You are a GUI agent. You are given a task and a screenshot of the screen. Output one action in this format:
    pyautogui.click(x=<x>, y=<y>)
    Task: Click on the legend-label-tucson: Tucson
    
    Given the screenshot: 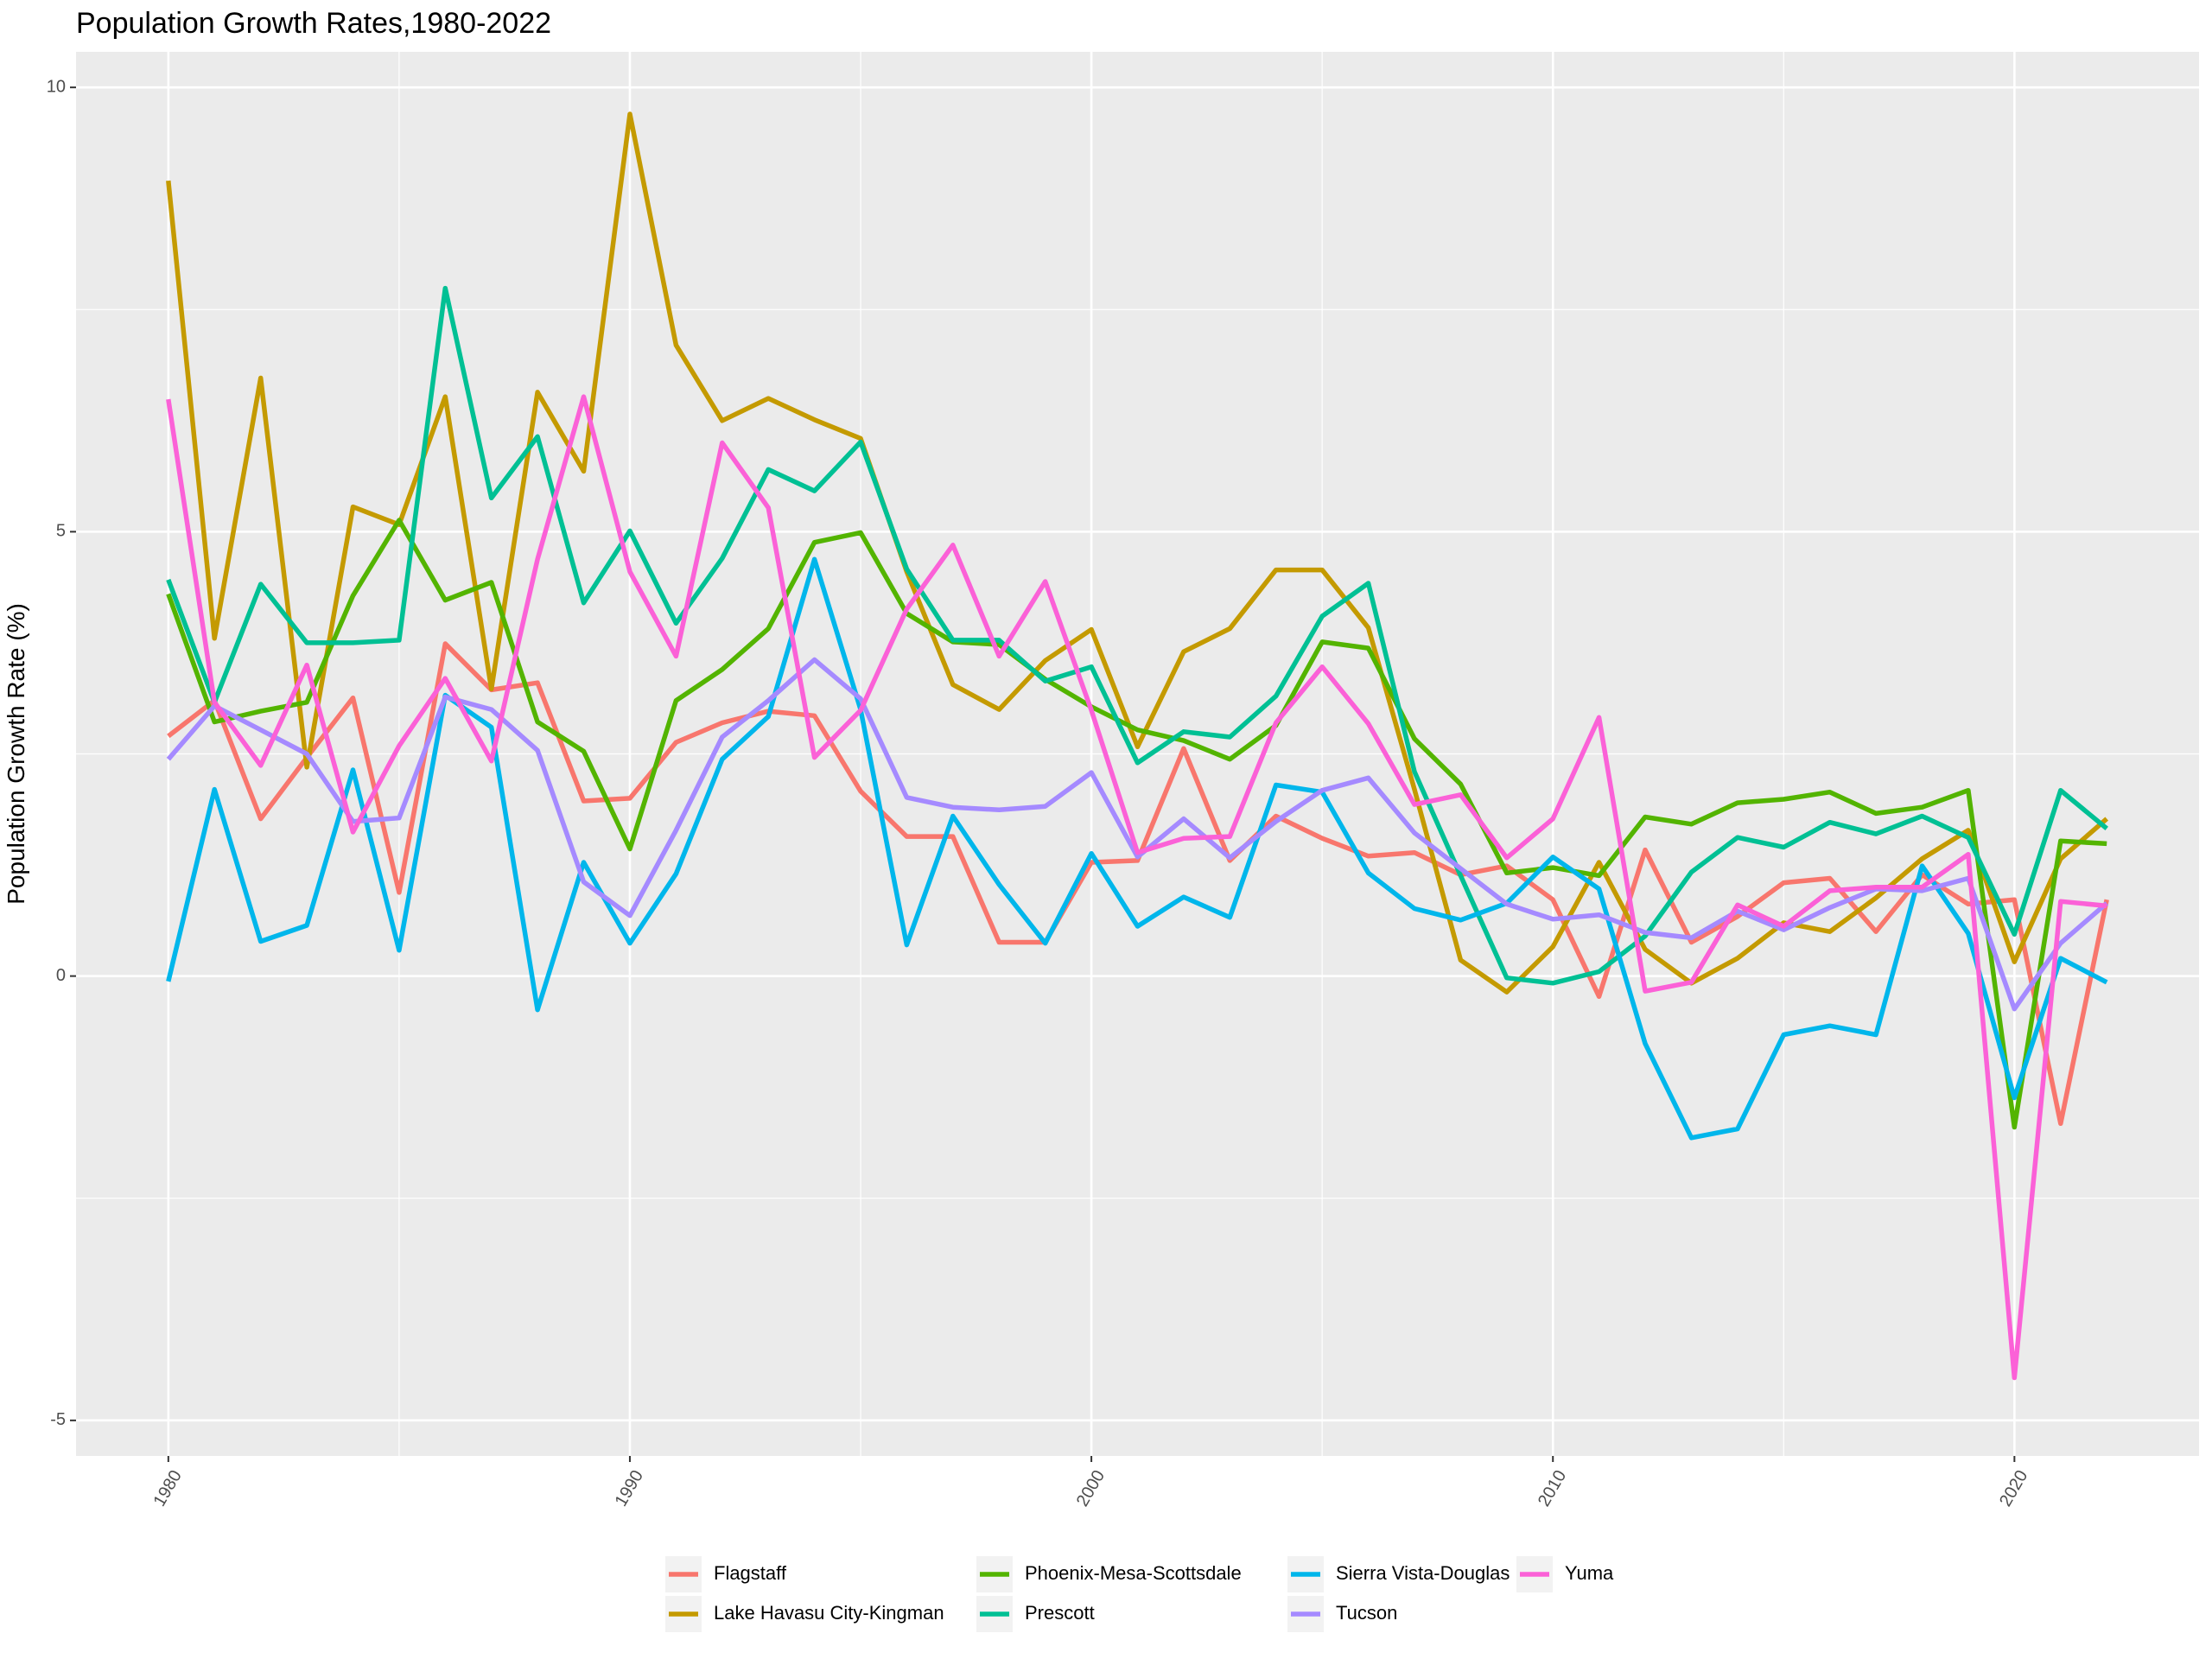 What is the action you would take?
    pyautogui.click(x=1366, y=1613)
    